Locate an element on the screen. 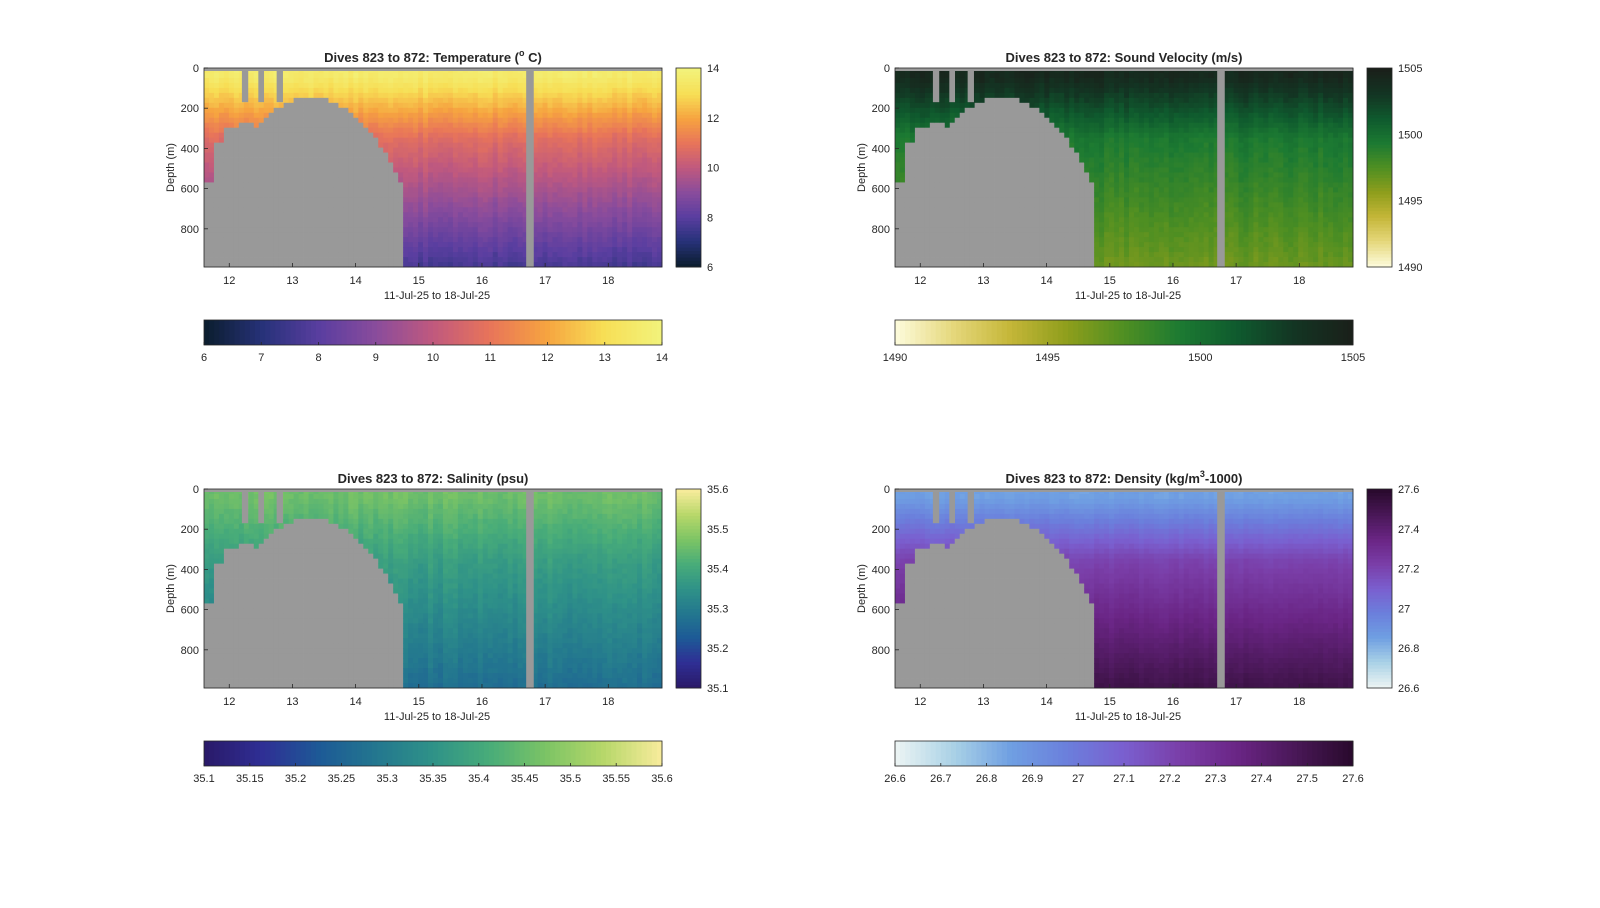 The width and height of the screenshot is (1600, 908). colorbar-tick-label: 9 is located at coordinates (376, 358).